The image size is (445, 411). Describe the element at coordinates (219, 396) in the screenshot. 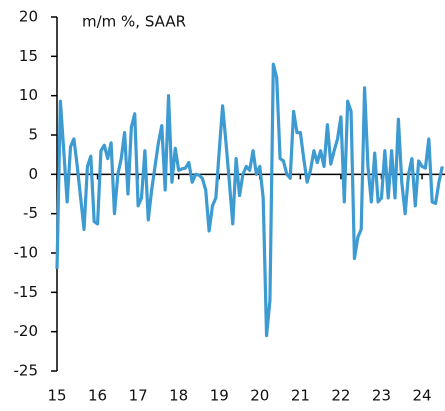

I see `x-tick-label: 19` at that location.